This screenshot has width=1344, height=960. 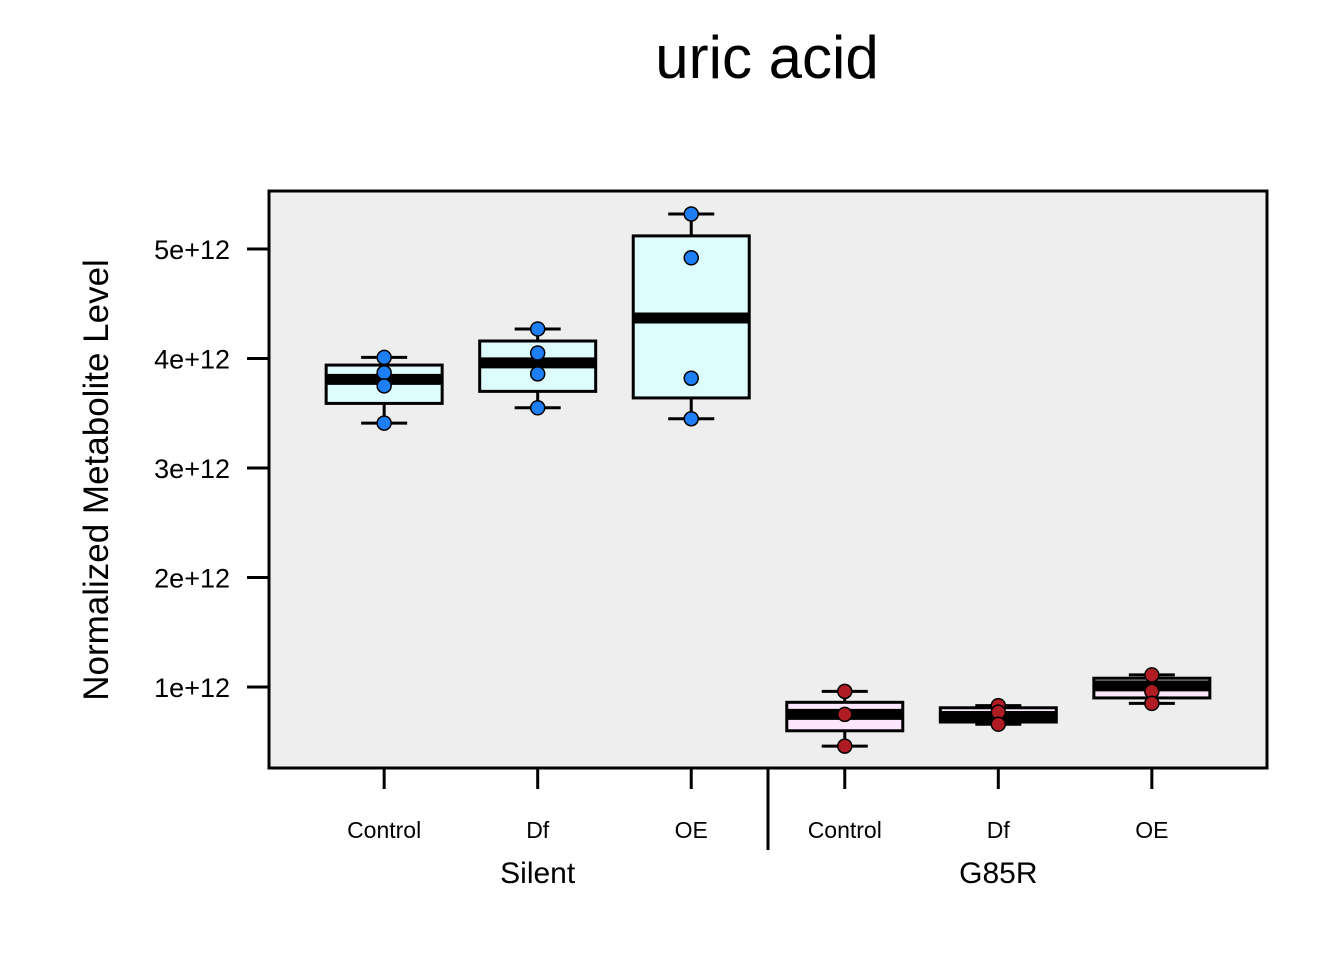 I want to click on box-g85r-df, so click(x=998, y=714).